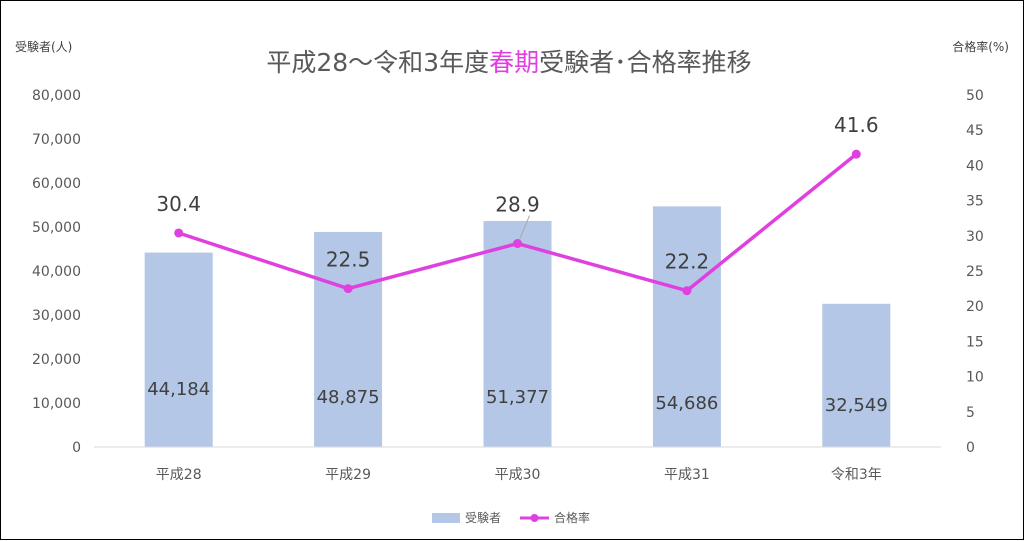  What do you see at coordinates (980, 46) in the screenshot?
I see `right-axis-label: 合格率(%)` at bounding box center [980, 46].